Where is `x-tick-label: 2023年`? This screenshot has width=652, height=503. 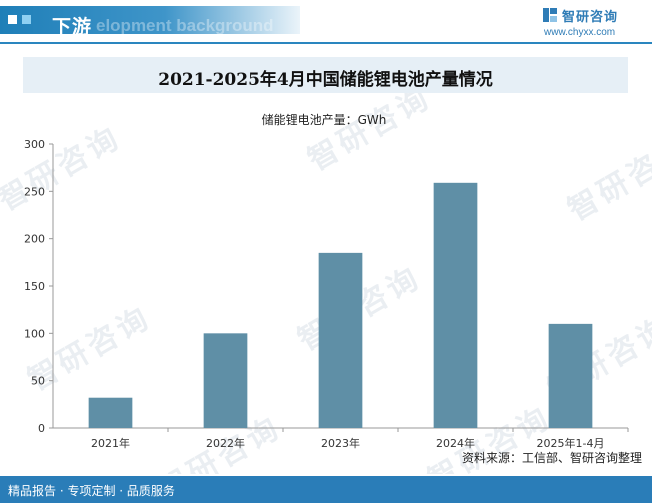
x-tick-label: 2023年 is located at coordinates (340, 443).